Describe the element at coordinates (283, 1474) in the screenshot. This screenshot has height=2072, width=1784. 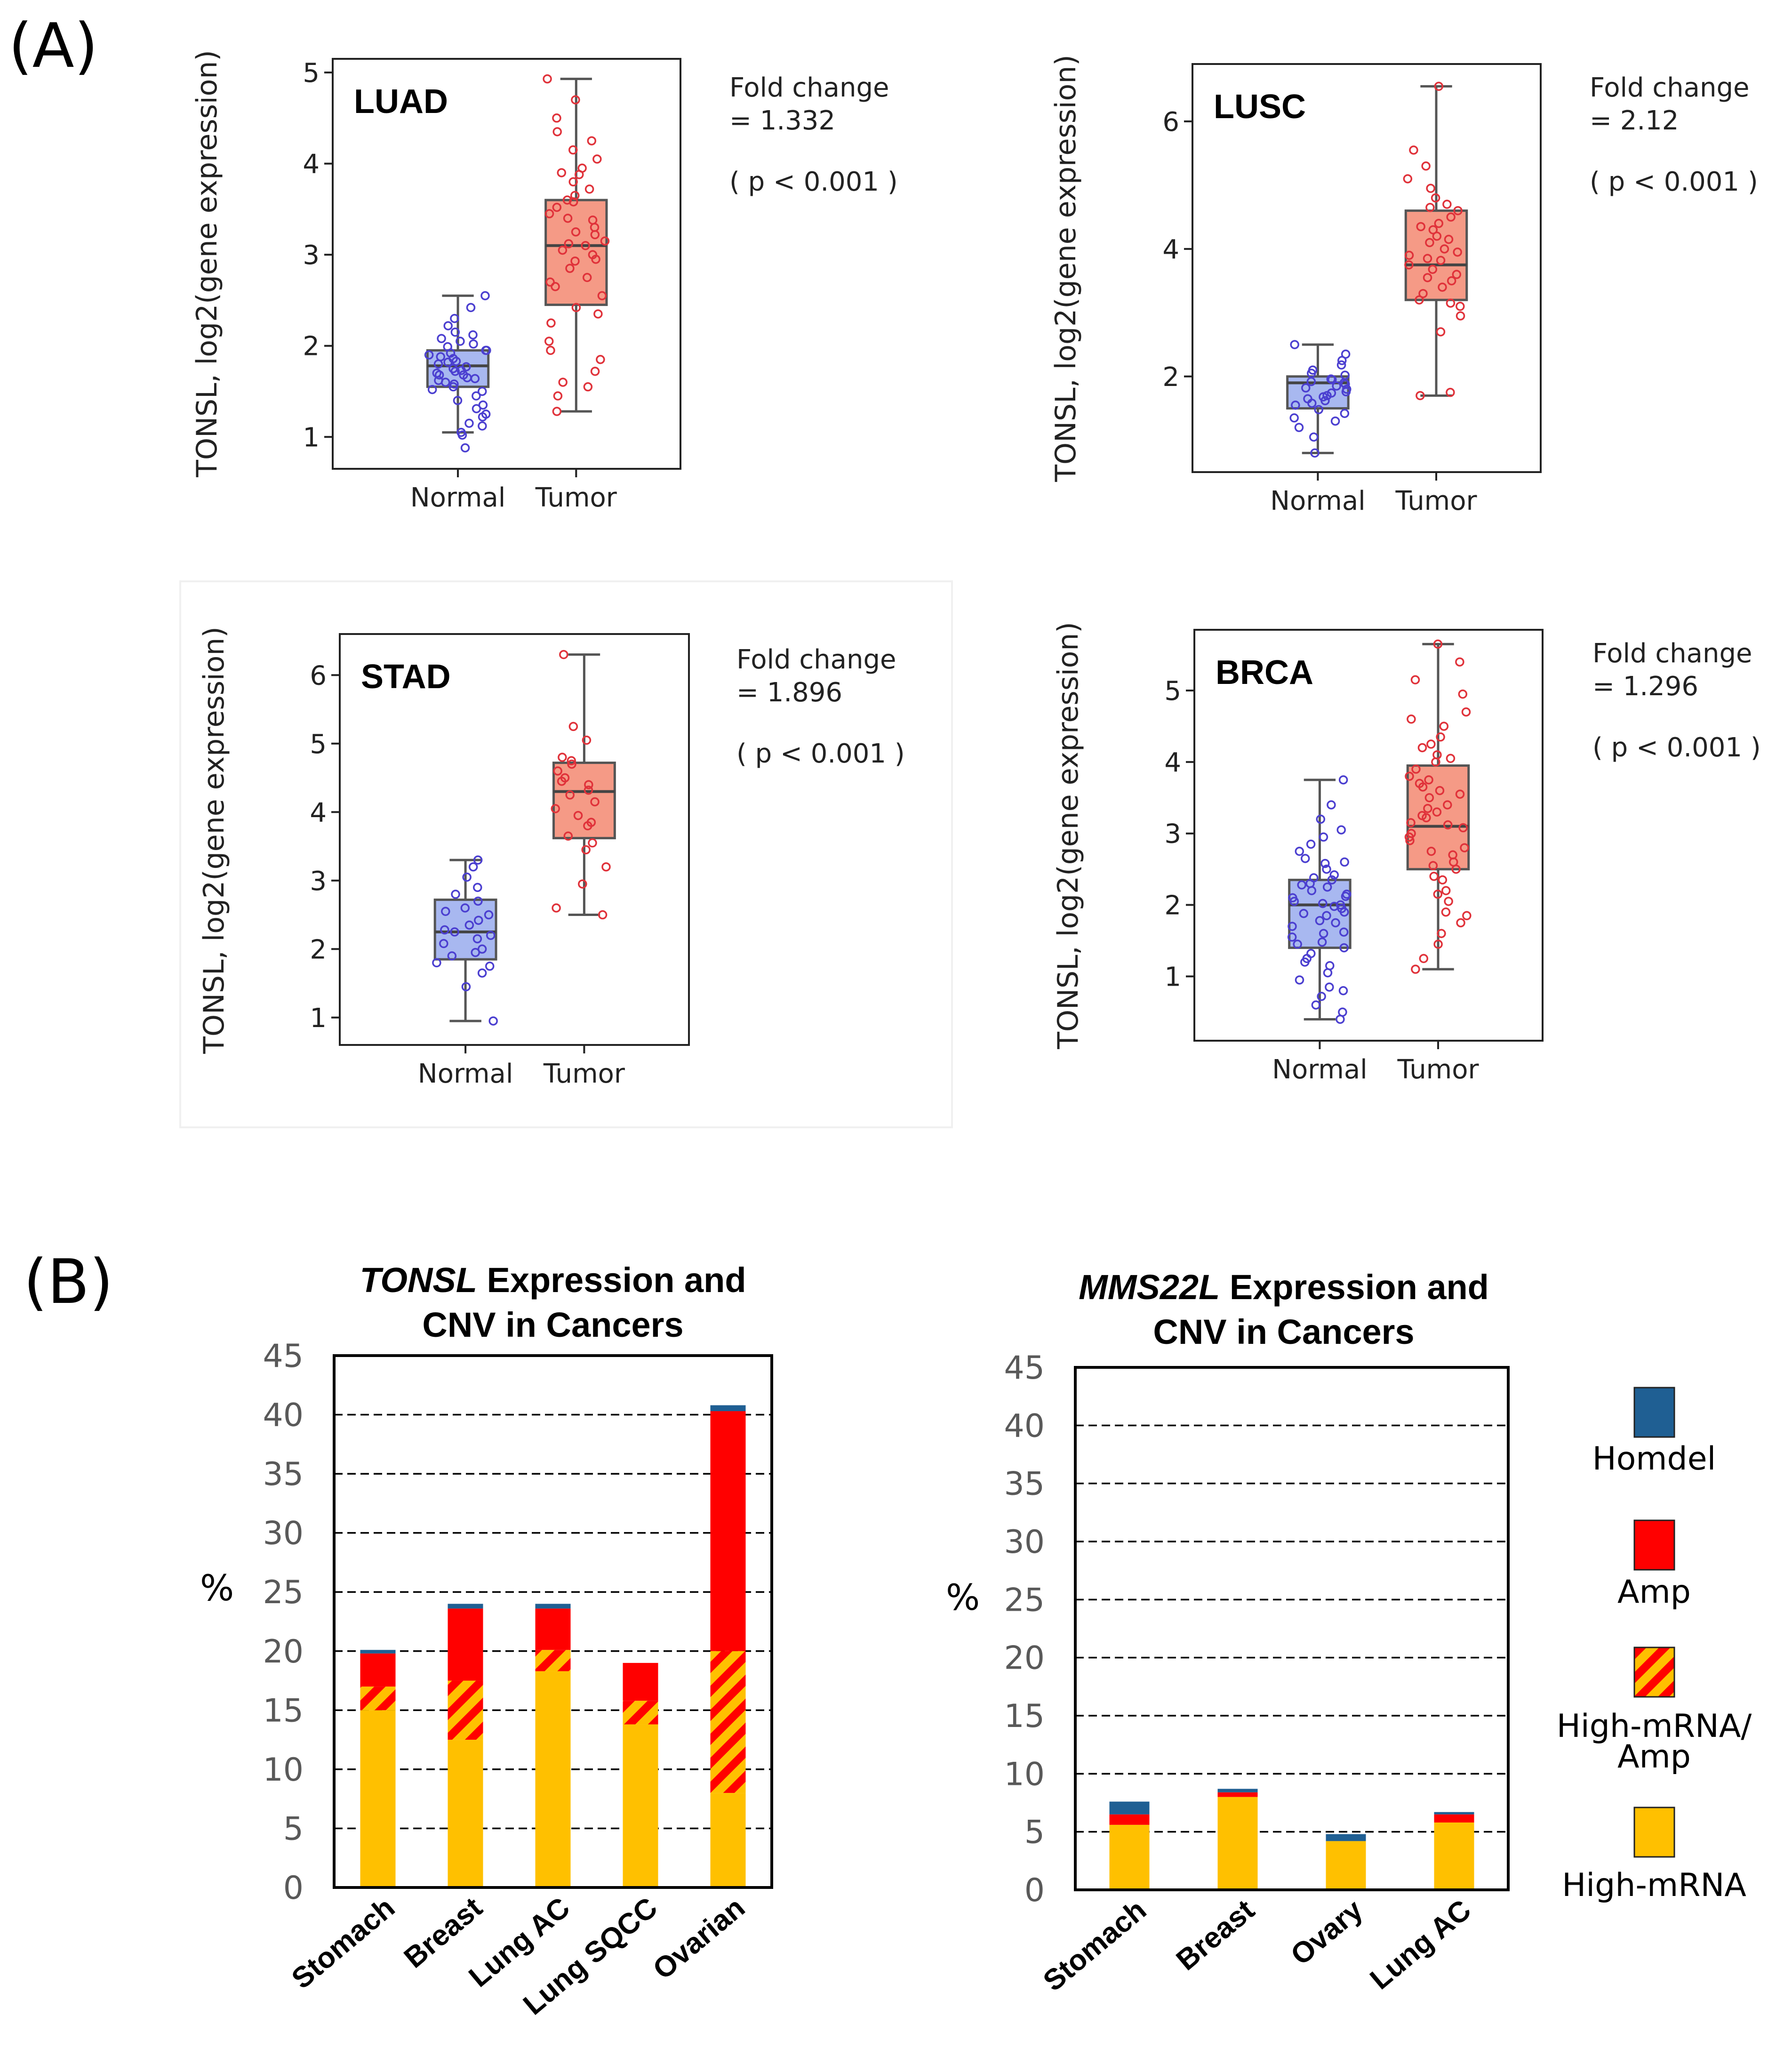
I see `y-tick-label: 35` at that location.